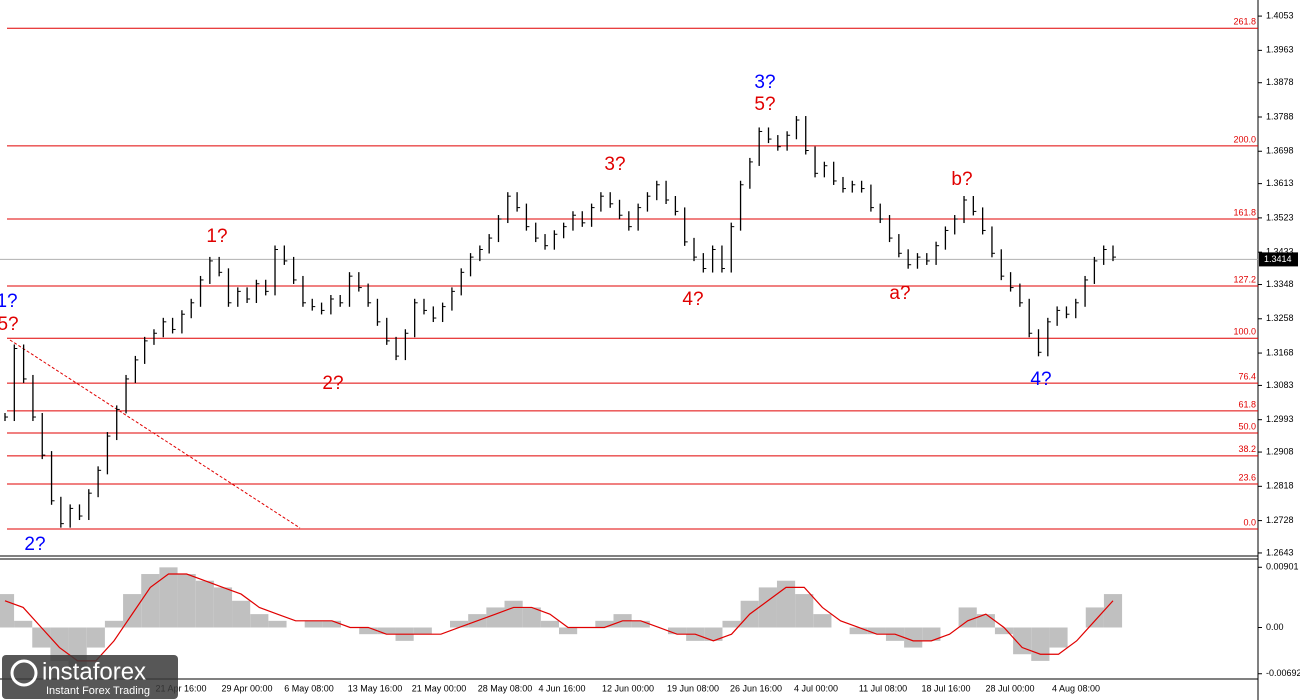 The width and height of the screenshot is (1300, 700). Describe the element at coordinates (1244, 332) in the screenshot. I see `fib-label: 100.0` at that location.